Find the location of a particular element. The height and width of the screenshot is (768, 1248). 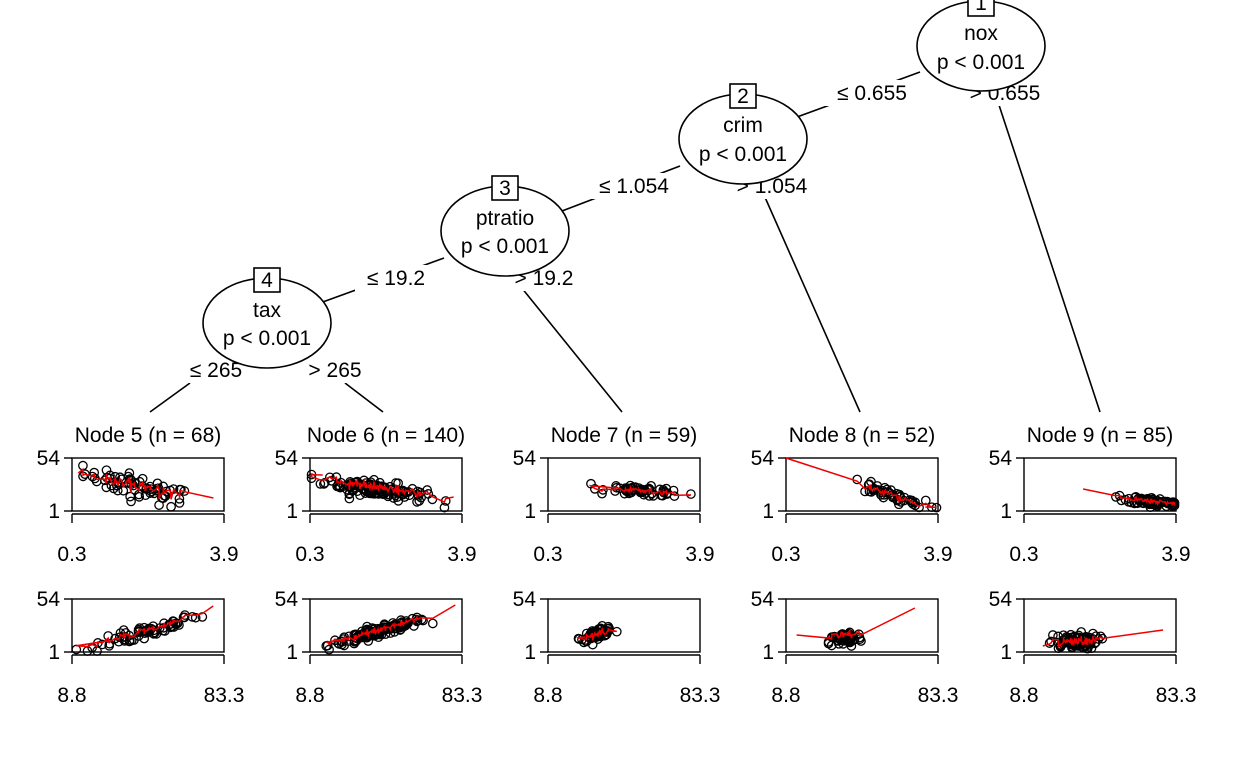

node-id: 2 is located at coordinates (743, 96).